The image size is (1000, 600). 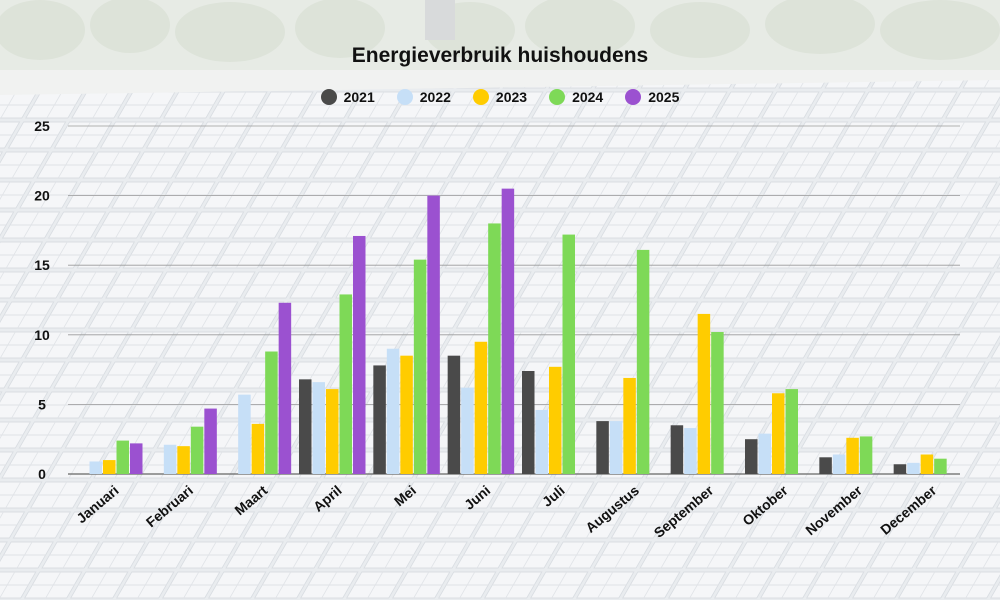 What do you see at coordinates (258, 448) in the screenshot?
I see `bar-2023-maart` at bounding box center [258, 448].